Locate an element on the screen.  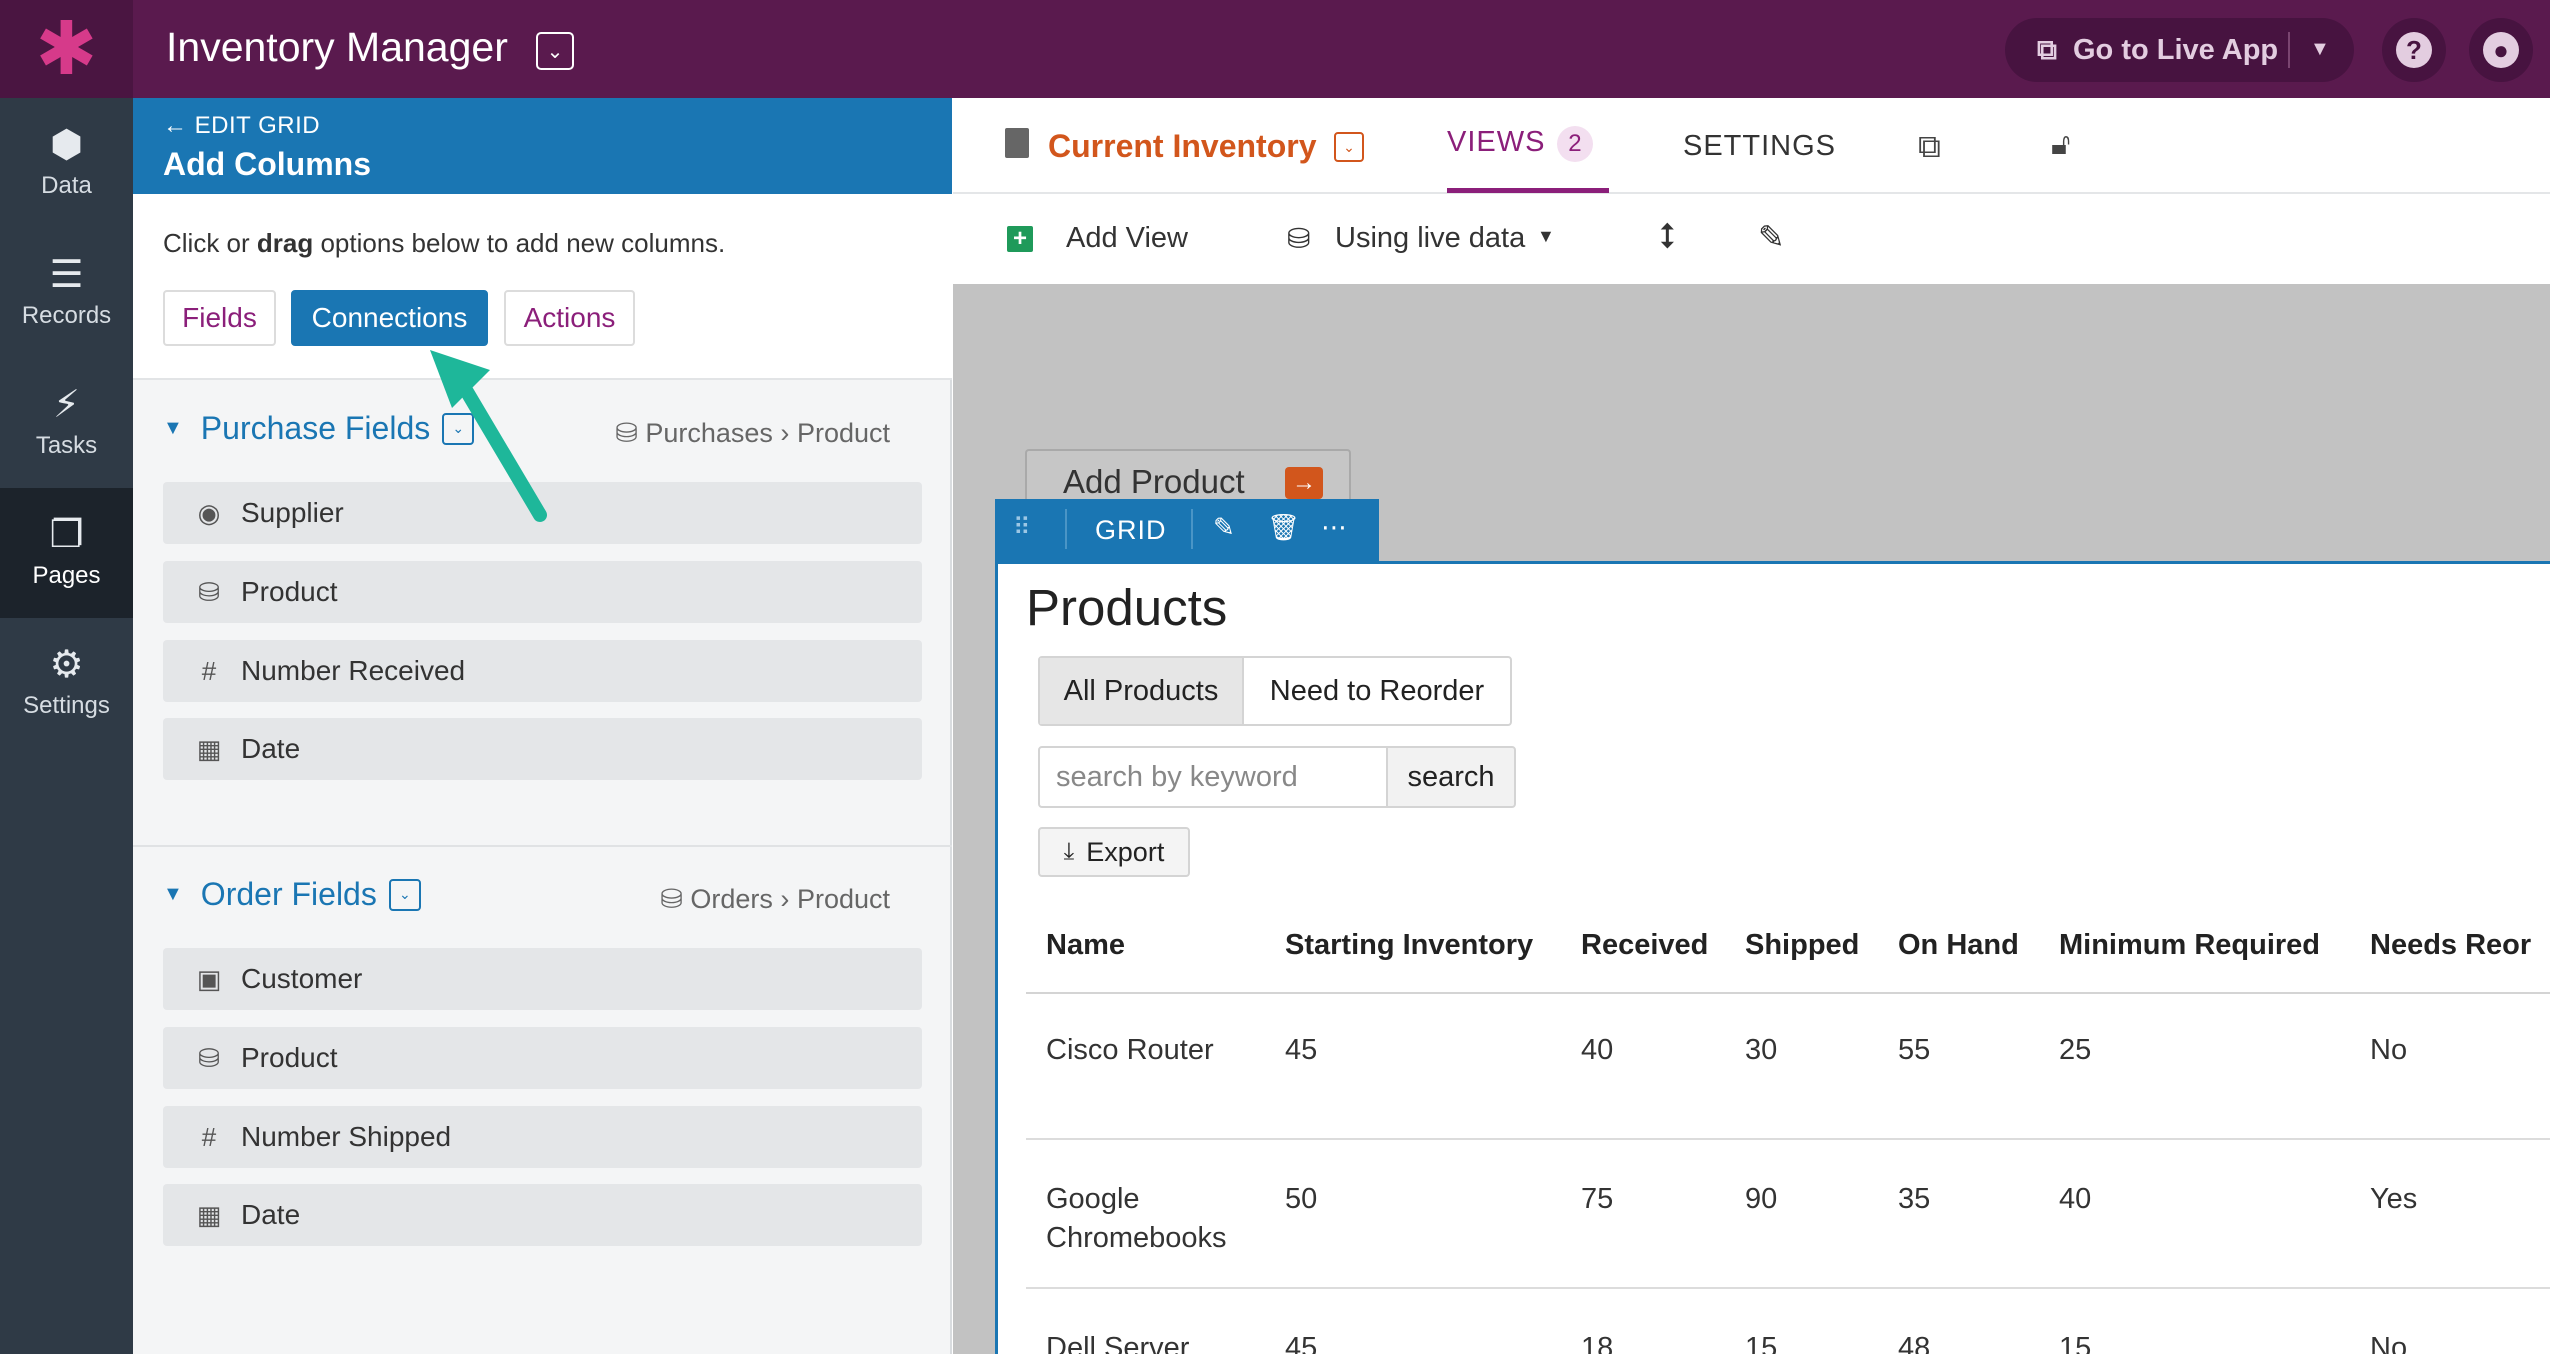
hide-design-icon: ✎ is located at coordinates (1771, 237).